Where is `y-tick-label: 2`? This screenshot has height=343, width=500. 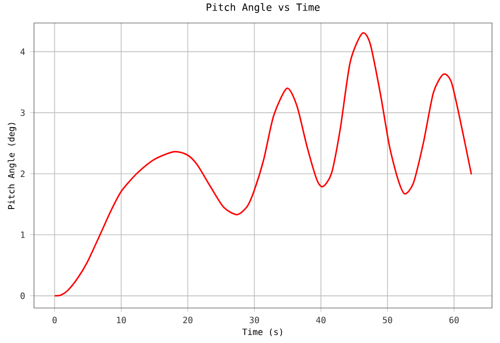 y-tick-label: 2 is located at coordinates (22, 173).